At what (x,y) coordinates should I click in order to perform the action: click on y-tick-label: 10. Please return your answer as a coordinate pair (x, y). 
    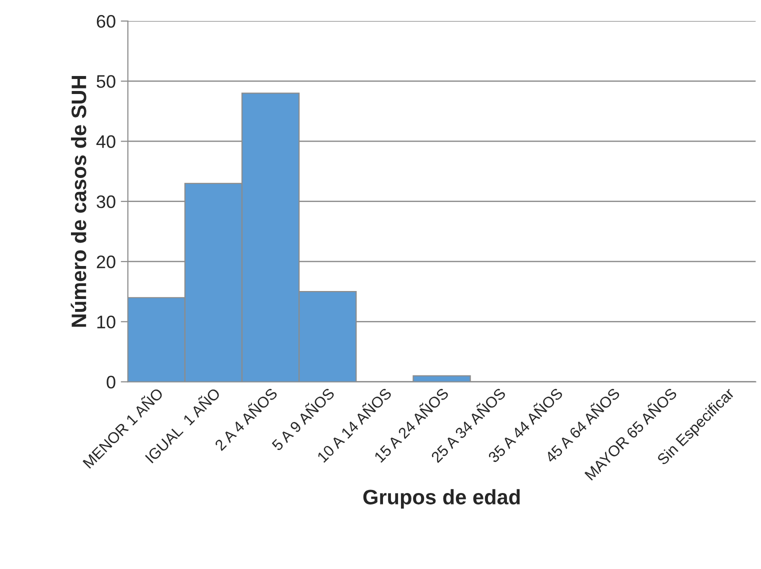
    Looking at the image, I should click on (106, 322).